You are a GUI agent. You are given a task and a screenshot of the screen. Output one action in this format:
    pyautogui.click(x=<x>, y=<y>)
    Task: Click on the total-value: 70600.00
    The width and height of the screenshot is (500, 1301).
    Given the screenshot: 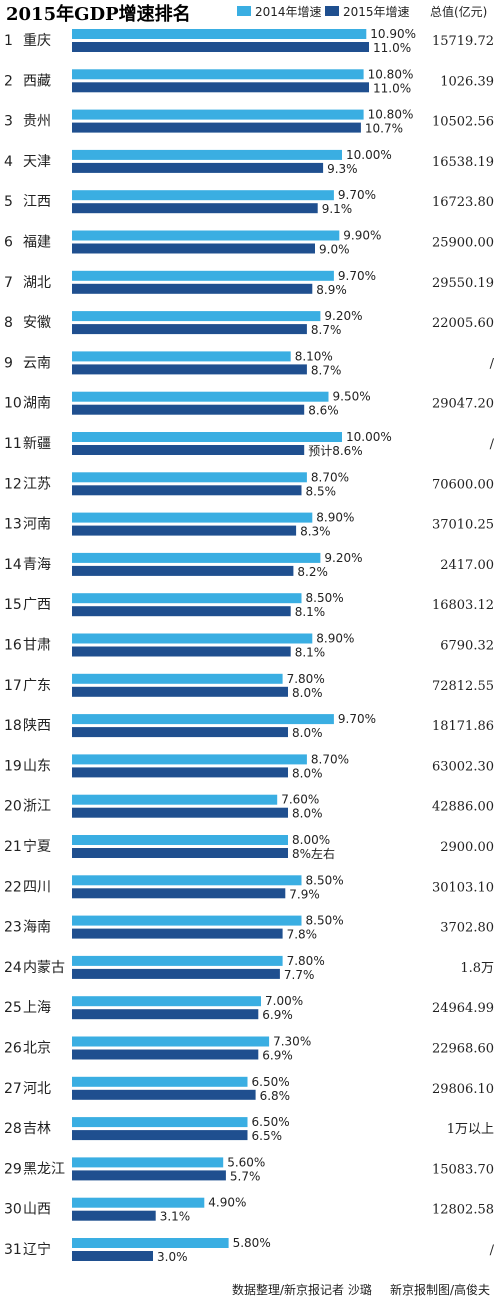 What is the action you would take?
    pyautogui.click(x=463, y=484)
    